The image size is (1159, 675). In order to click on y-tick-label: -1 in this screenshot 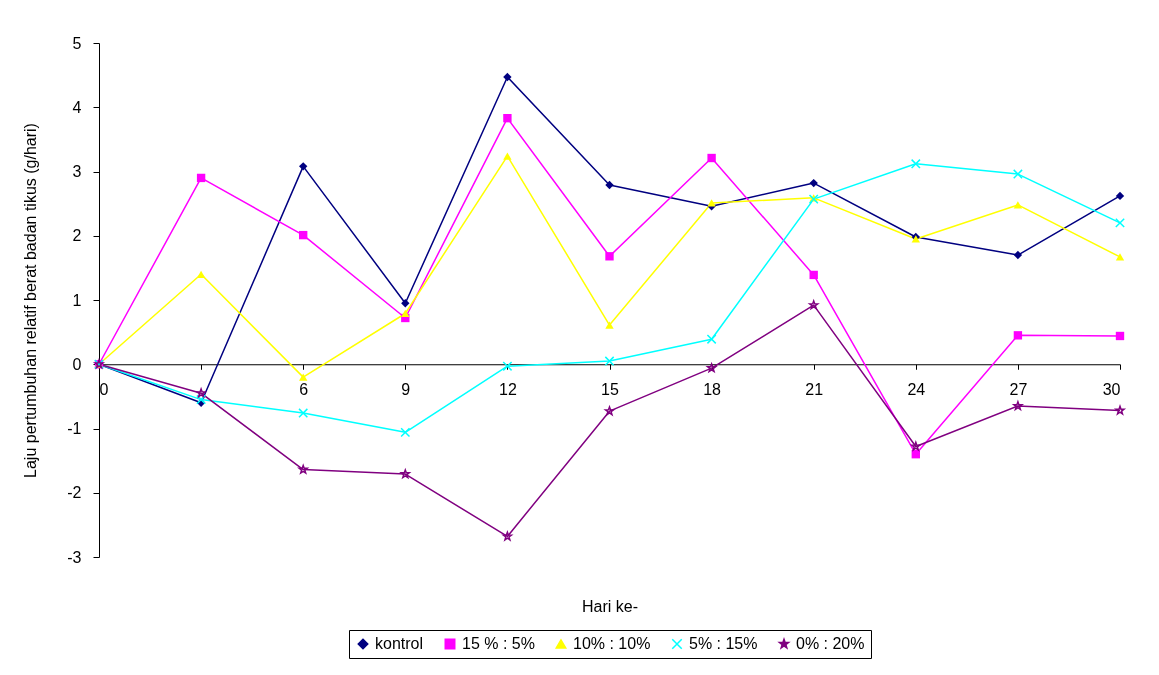, I will do `click(74, 428)`.